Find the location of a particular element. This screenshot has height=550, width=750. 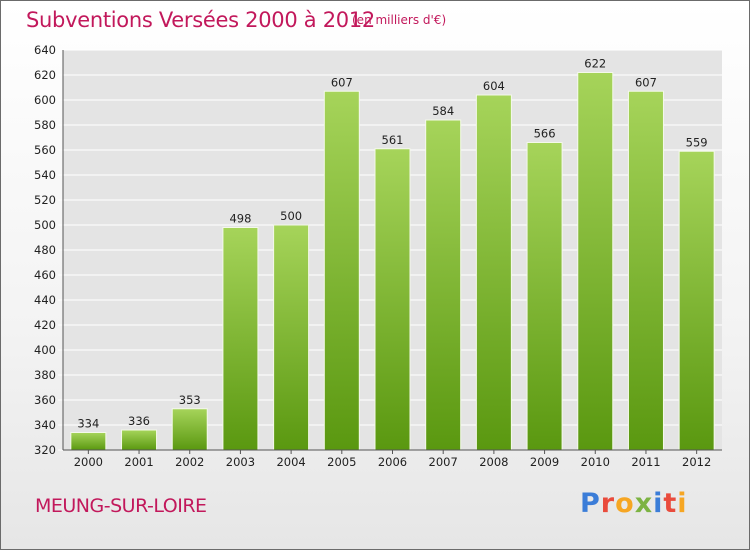

x-tick-label: 2001 is located at coordinates (138, 462).